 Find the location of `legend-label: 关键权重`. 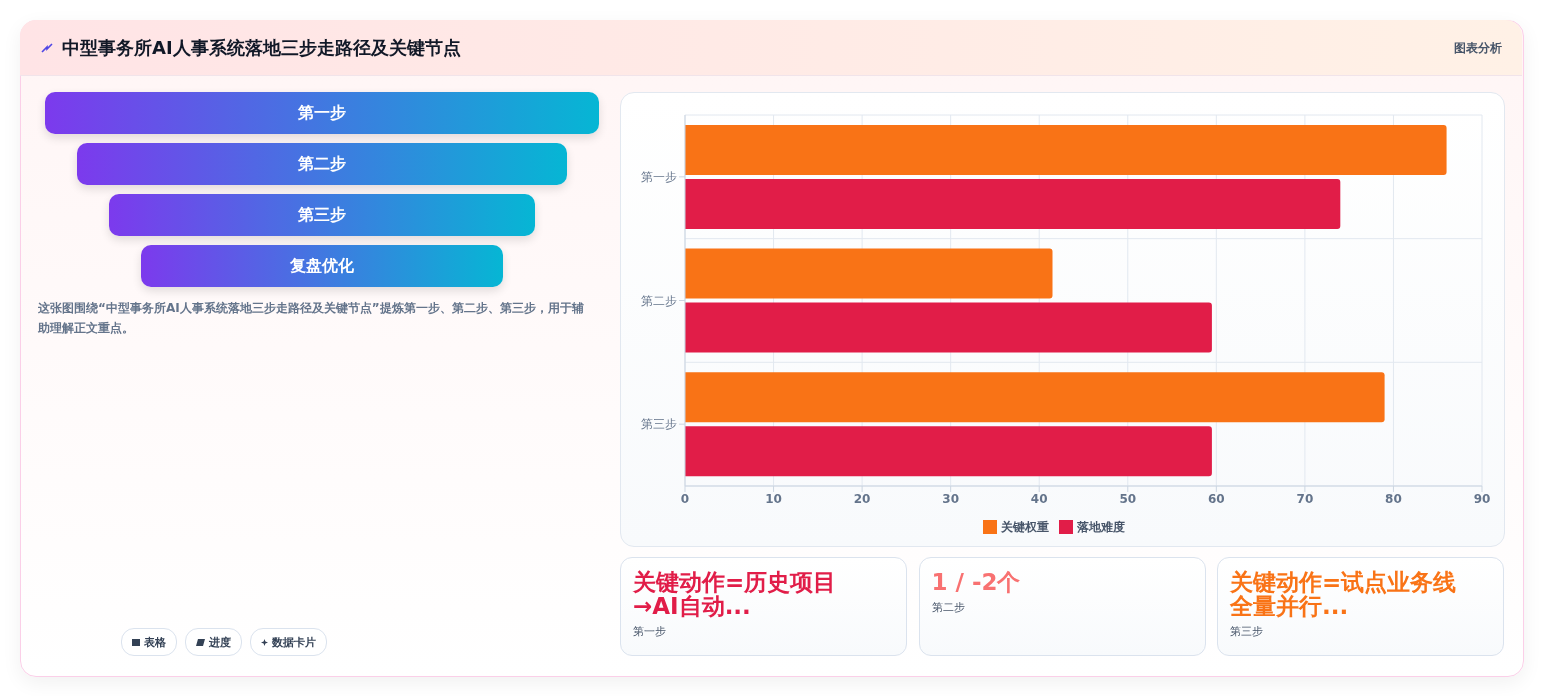

legend-label: 关键权重 is located at coordinates (1024, 527).